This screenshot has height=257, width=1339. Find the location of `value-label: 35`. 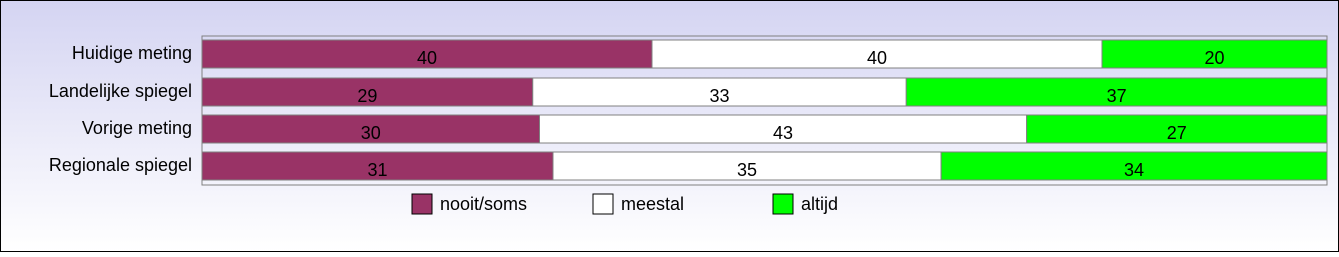

value-label: 35 is located at coordinates (747, 170).